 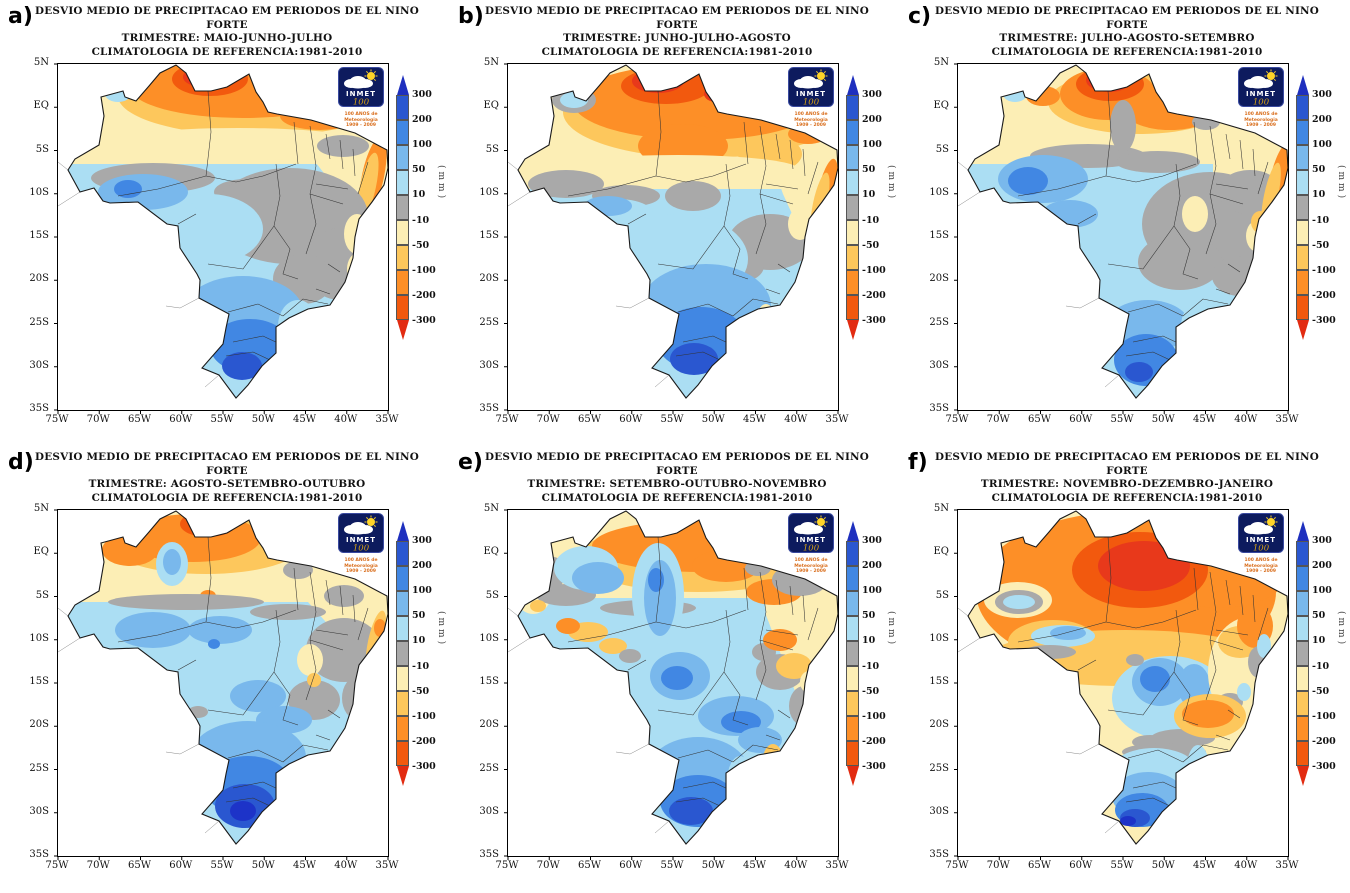 I want to click on title-line2: TRIMESTRE: NOVEMBRO-DEZEMBRO-JANEIRO, so click(x=1127, y=484).